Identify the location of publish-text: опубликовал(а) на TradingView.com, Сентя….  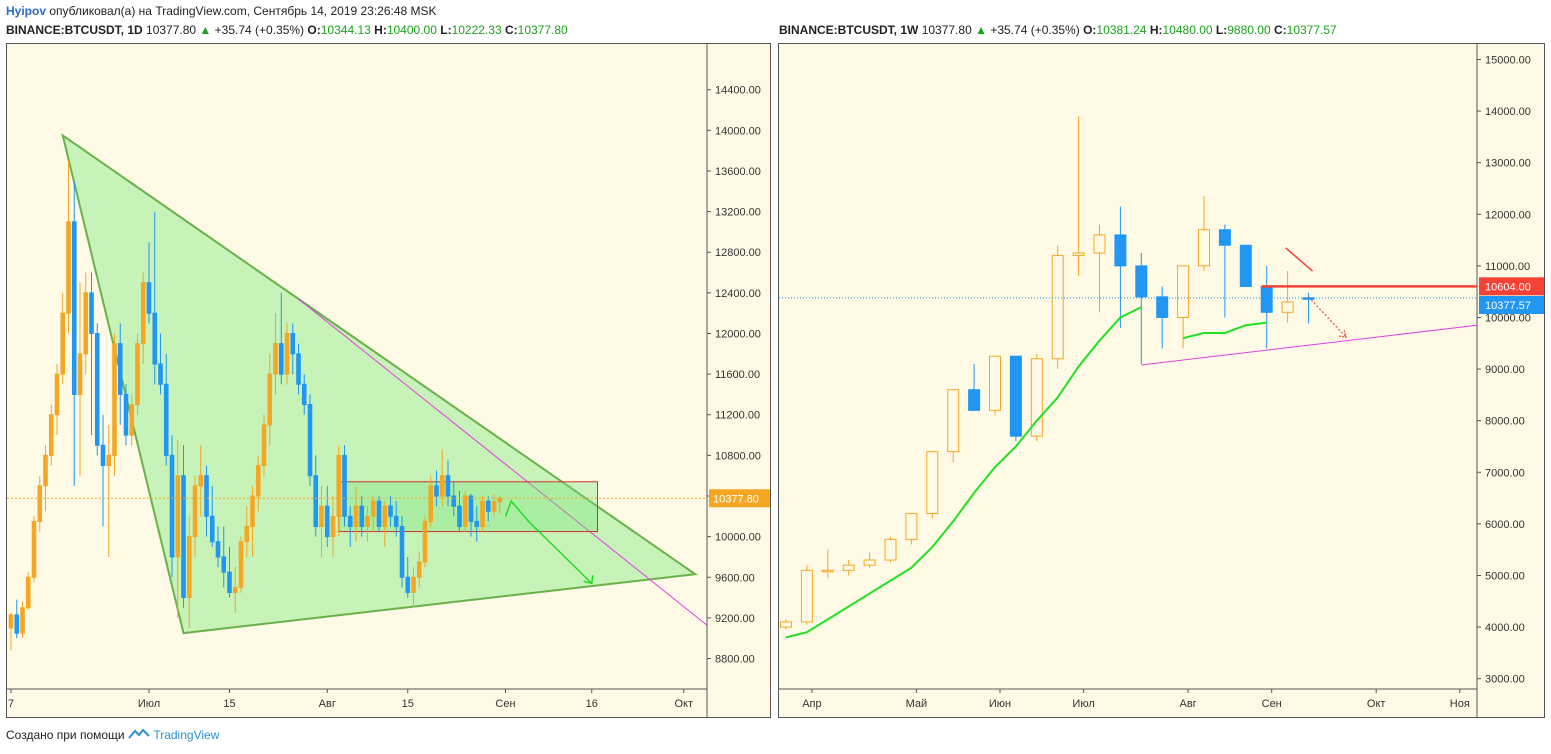
(243, 11).